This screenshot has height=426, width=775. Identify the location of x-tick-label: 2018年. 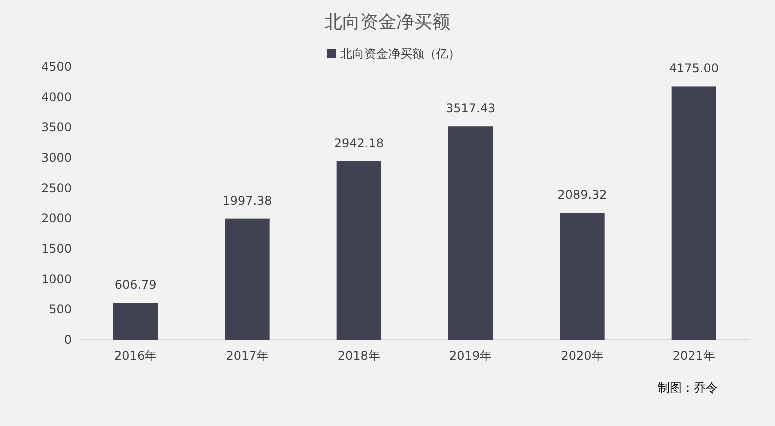
(359, 356).